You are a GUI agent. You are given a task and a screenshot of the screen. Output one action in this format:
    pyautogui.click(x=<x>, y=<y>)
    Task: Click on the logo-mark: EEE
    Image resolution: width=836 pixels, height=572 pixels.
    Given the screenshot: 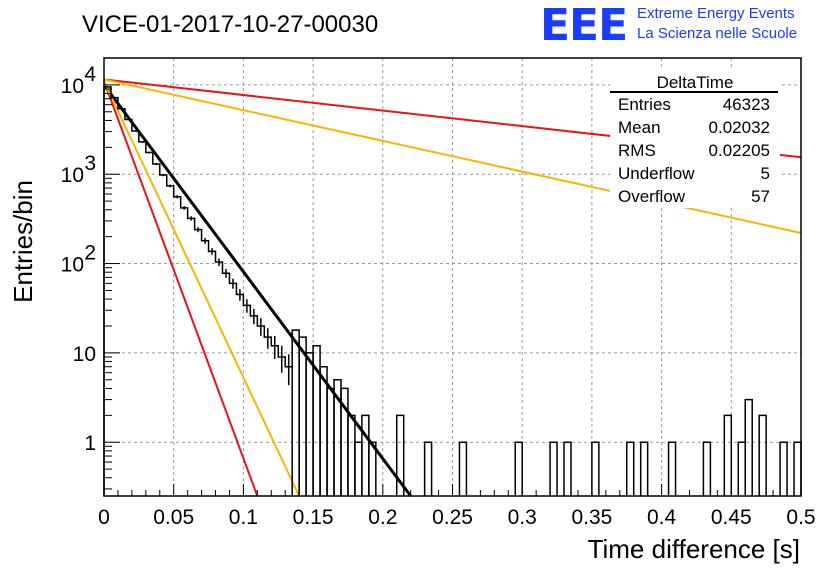 What is the action you would take?
    pyautogui.click(x=583, y=25)
    